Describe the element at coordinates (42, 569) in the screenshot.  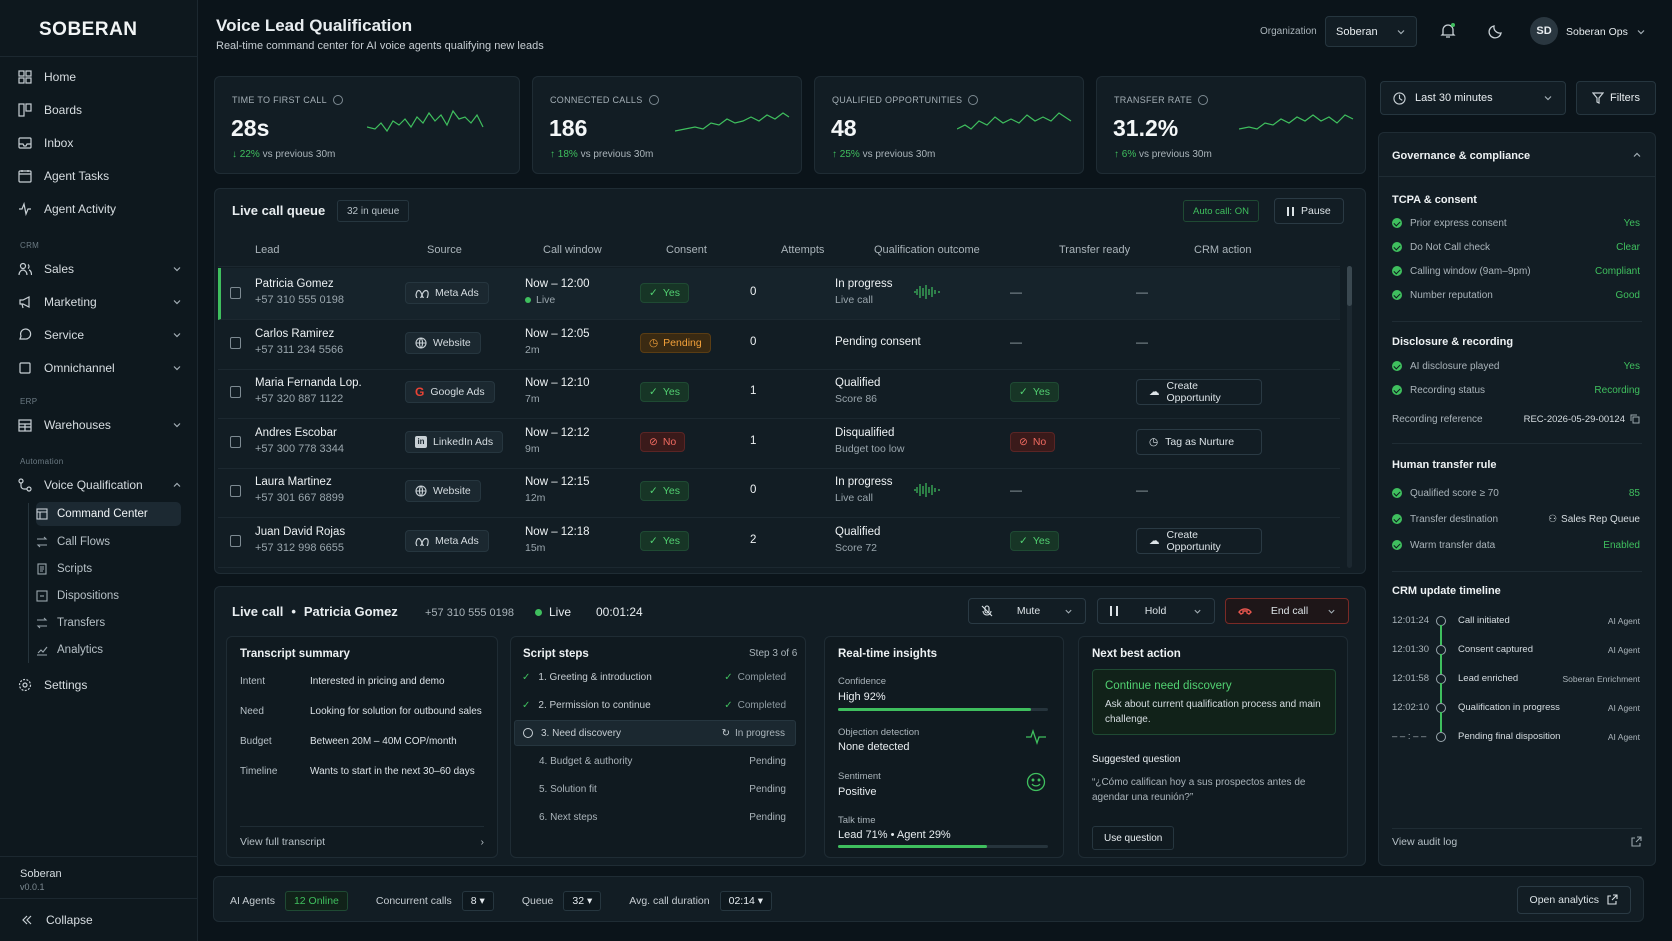
I see `script-icon` at that location.